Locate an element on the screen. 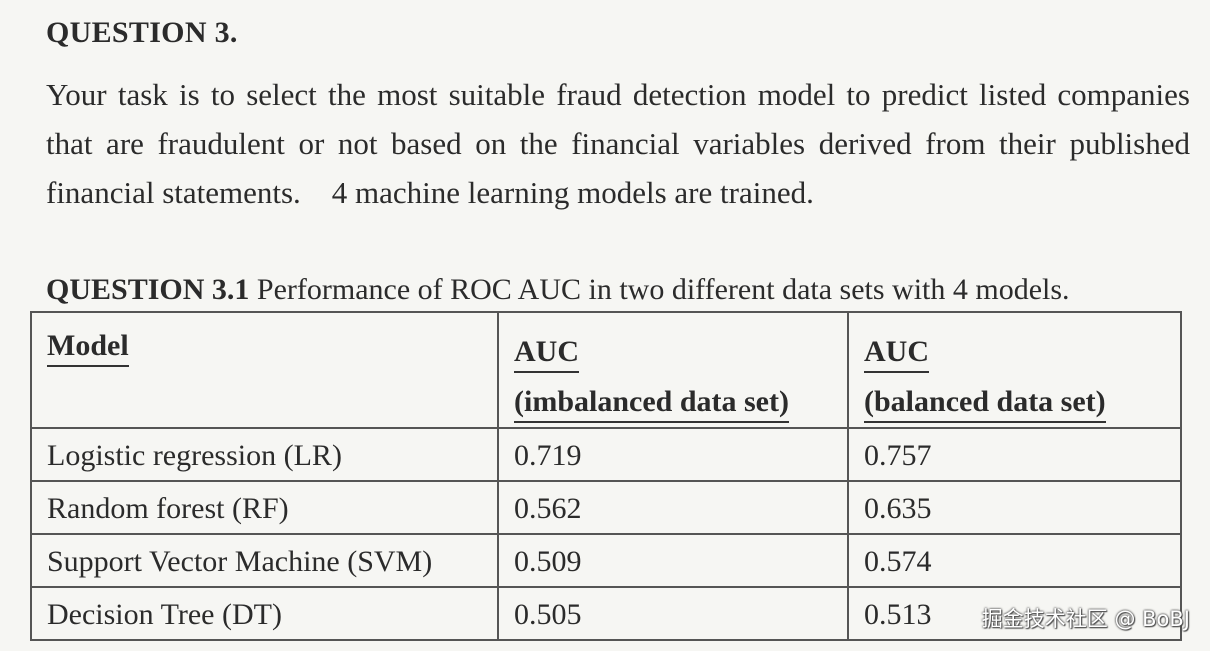  question-heading: QUESTION 3. is located at coordinates (142, 32).